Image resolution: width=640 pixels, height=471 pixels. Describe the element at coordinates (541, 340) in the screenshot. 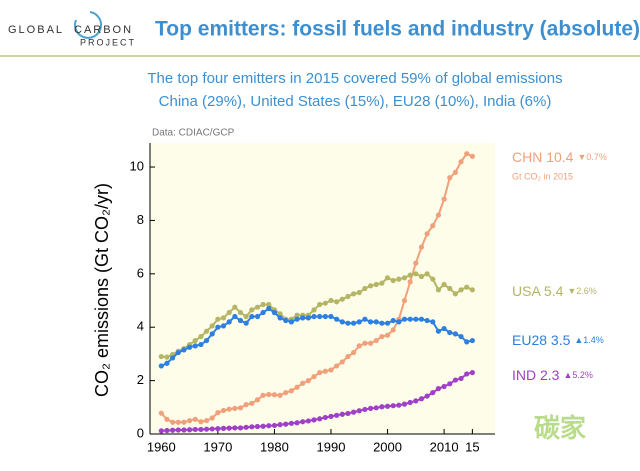

I see `series-label-value: EU28 3.5` at that location.